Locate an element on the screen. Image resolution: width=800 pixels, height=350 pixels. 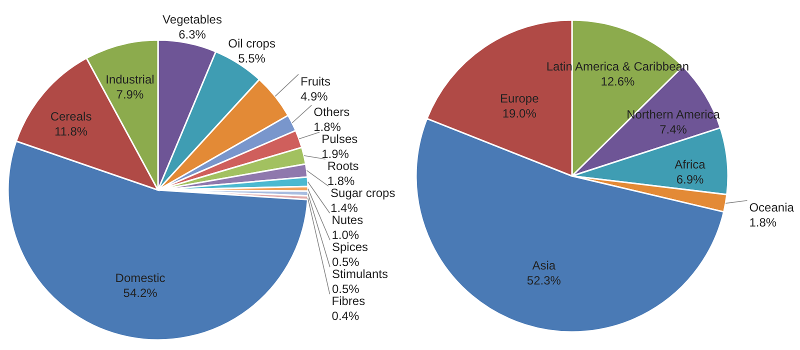
slice-label: Africa is located at coordinates (690, 164).